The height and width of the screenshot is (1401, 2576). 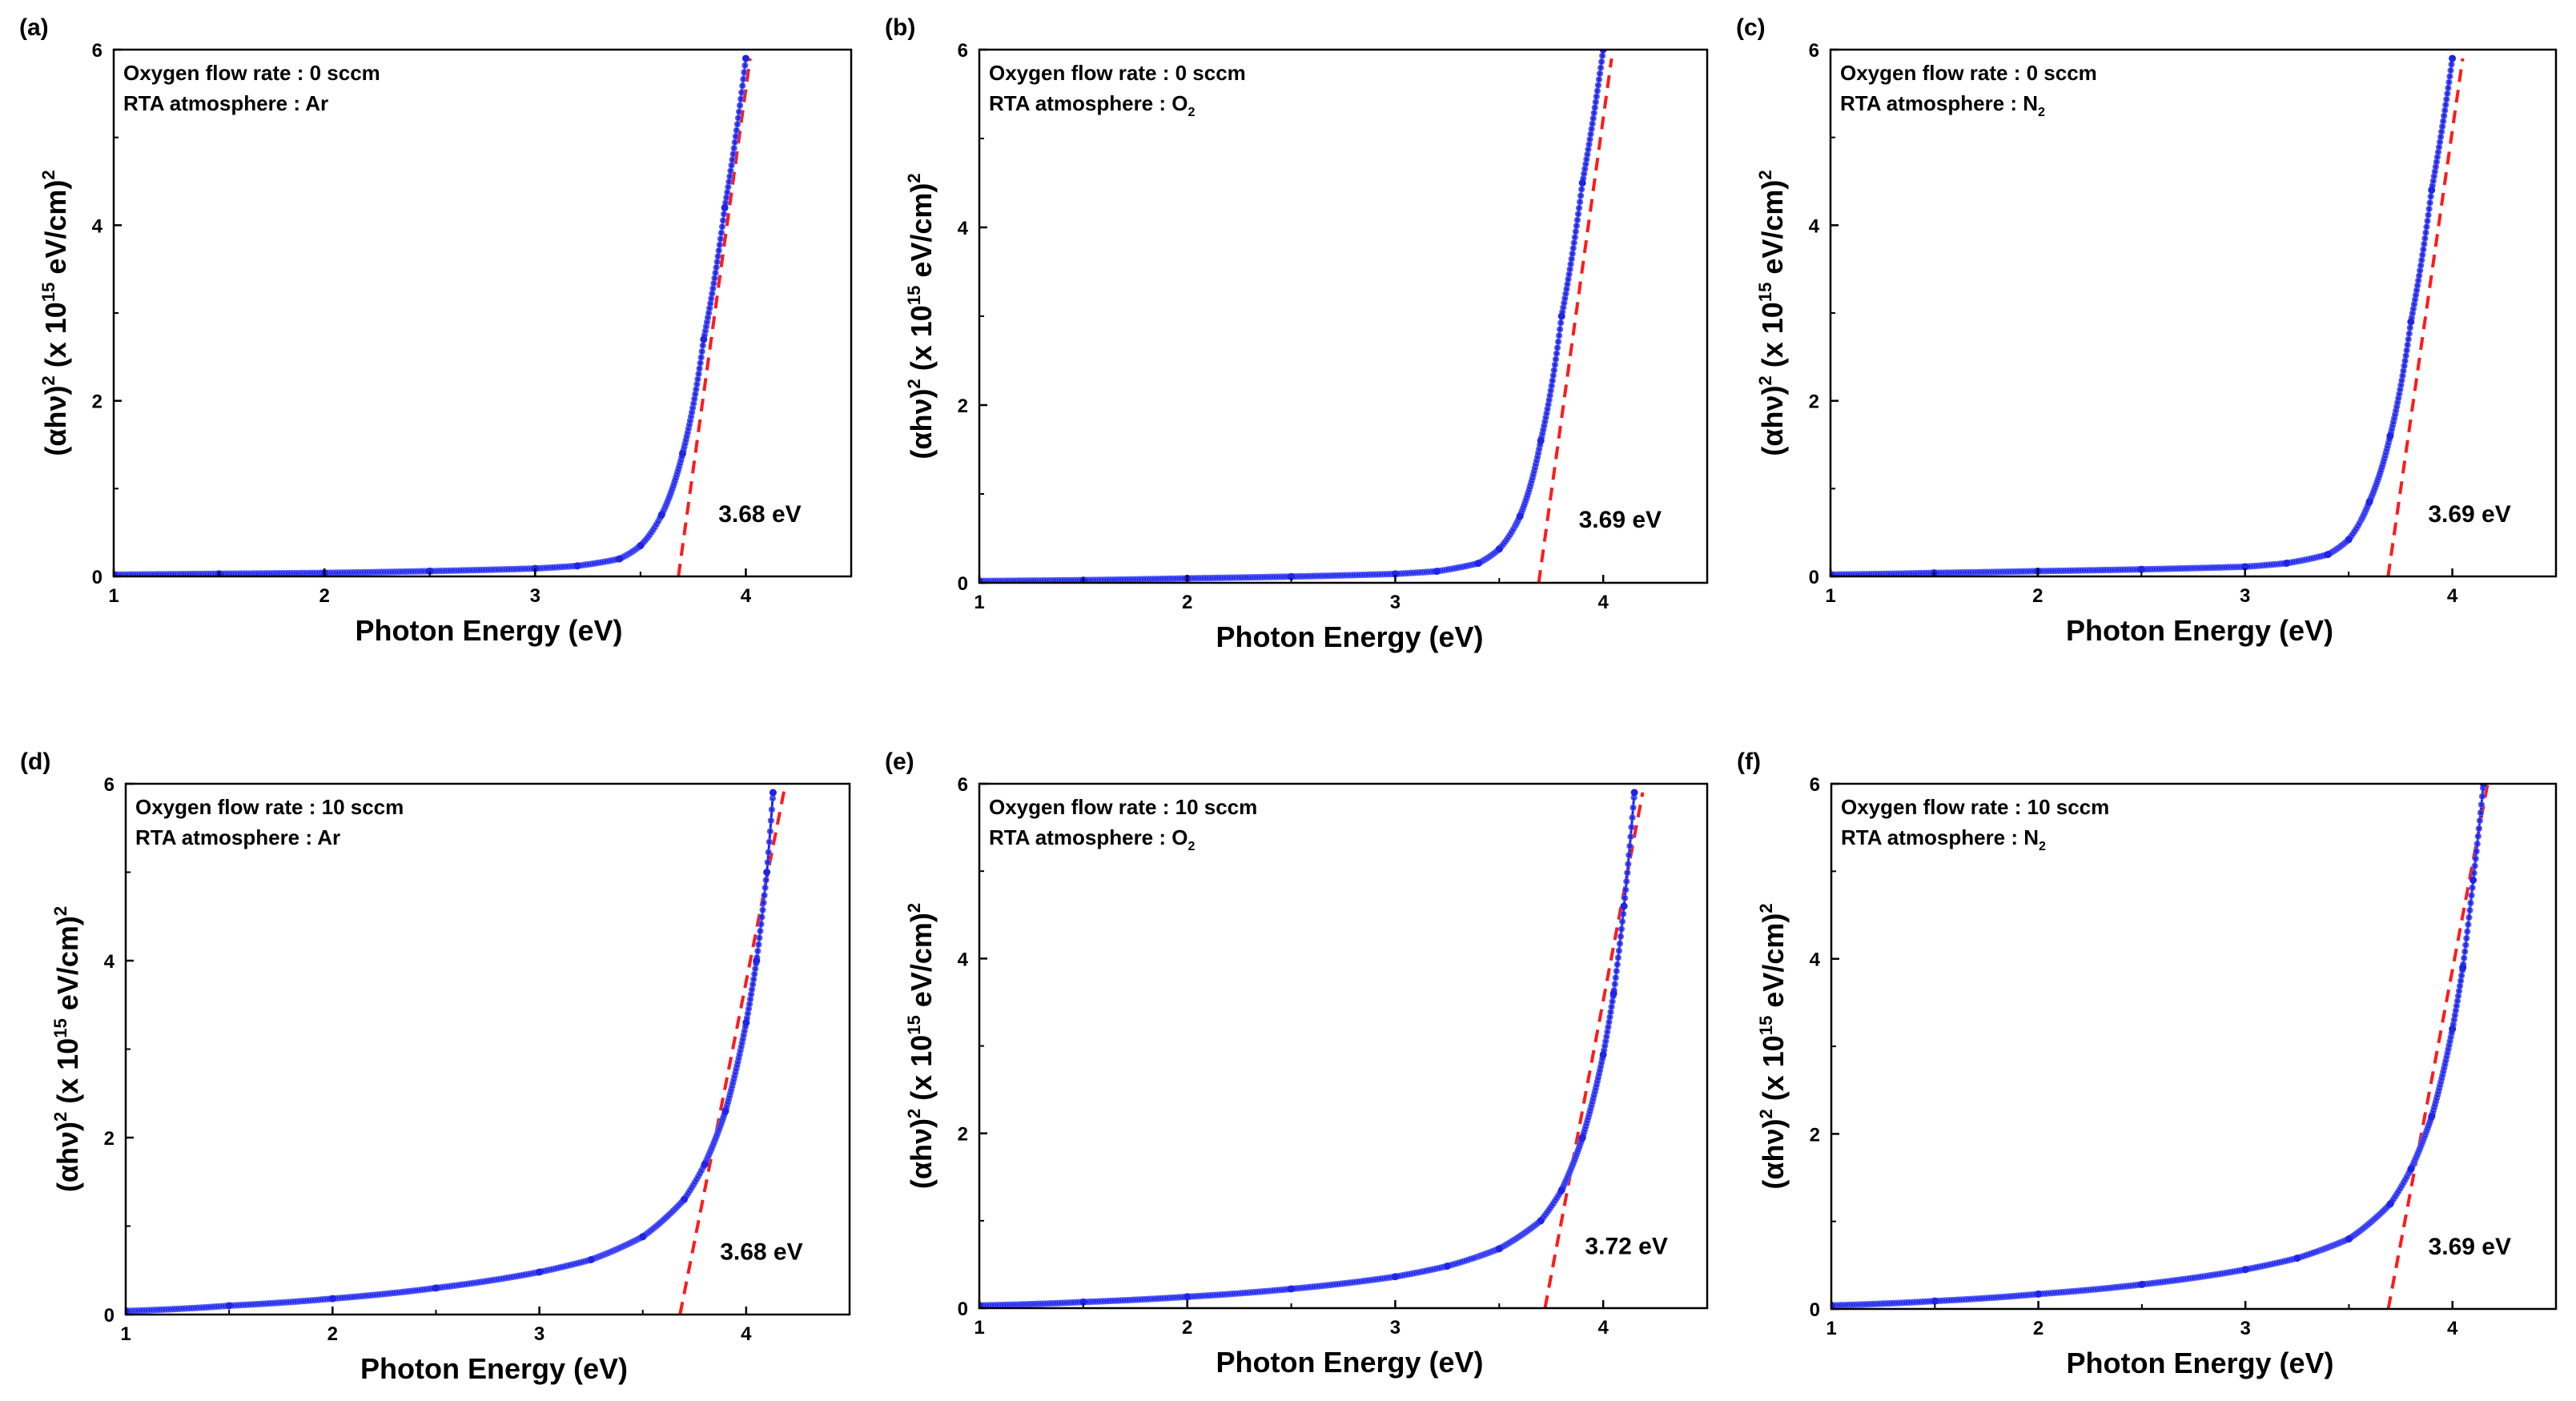 What do you see at coordinates (761, 1252) in the screenshot?
I see `bandgap-label: 3.68 eV` at bounding box center [761, 1252].